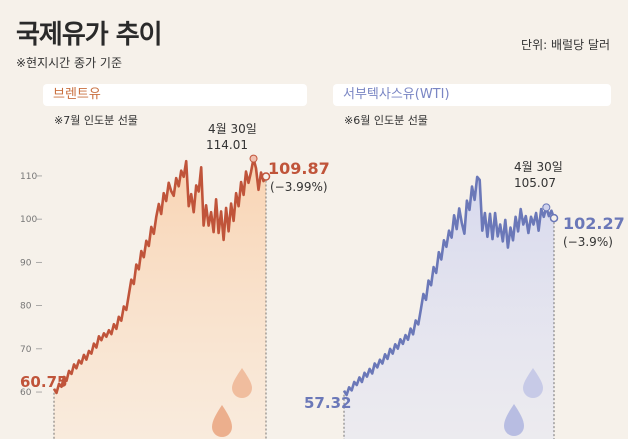 The width and height of the screenshot is (628, 439). Describe the element at coordinates (535, 183) in the screenshot. I see `wti-peak-value: 105.07` at that location.